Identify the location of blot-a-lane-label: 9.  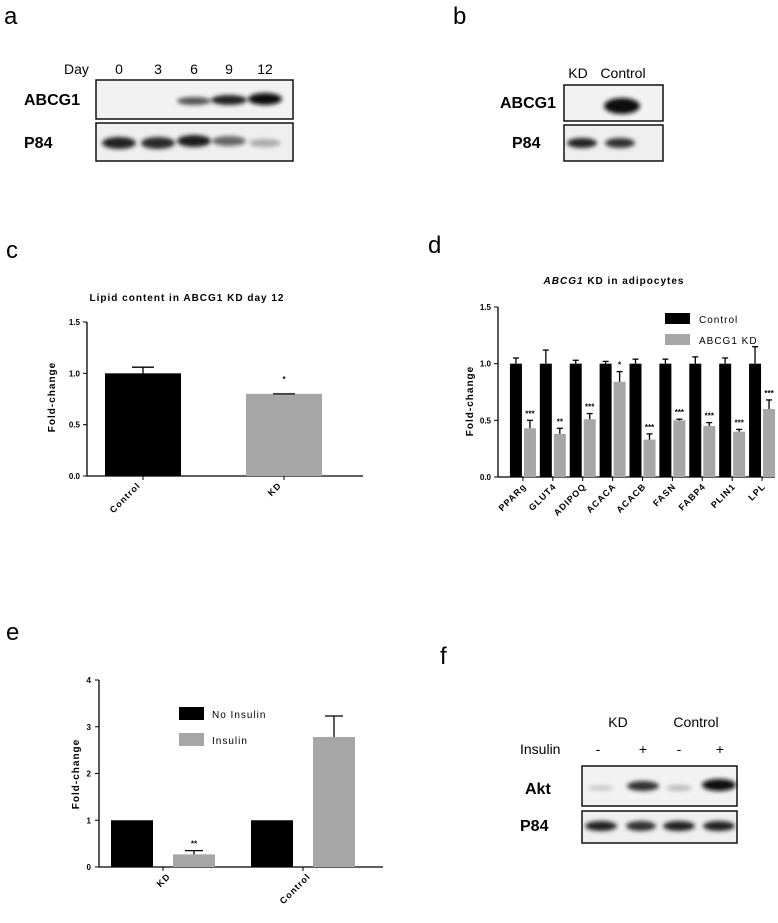
(229, 69).